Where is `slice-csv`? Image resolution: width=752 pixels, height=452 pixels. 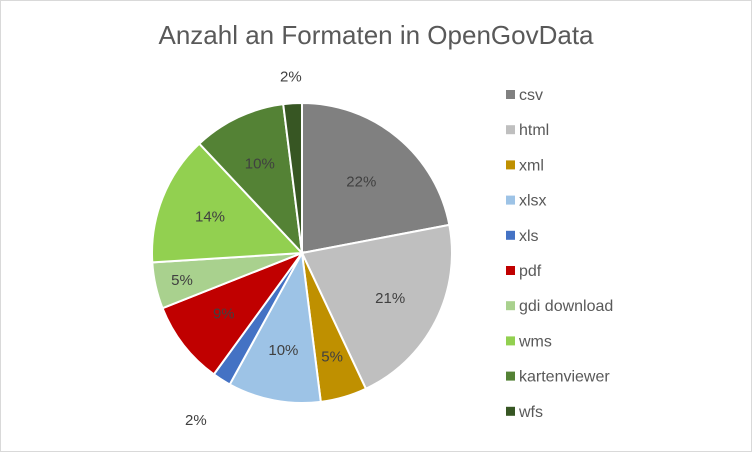 slice-csv is located at coordinates (376, 178).